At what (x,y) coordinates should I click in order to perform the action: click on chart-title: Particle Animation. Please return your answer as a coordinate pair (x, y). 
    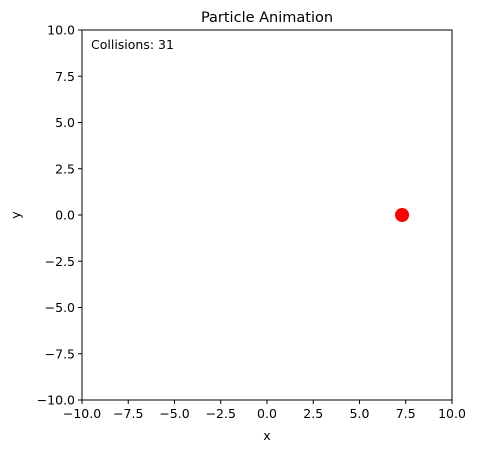
    Looking at the image, I should click on (267, 18).